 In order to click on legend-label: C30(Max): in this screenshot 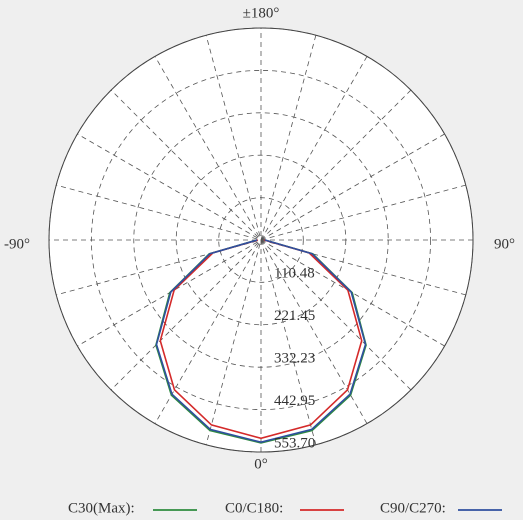, I will do `click(101, 508)`.